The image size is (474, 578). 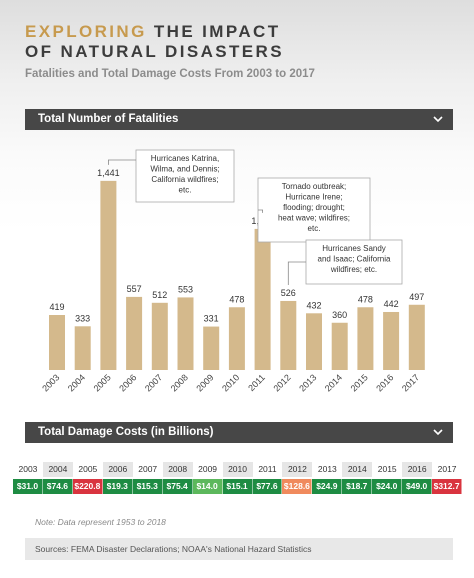 What do you see at coordinates (127, 382) in the screenshot?
I see `x-tick-label: 2006` at bounding box center [127, 382].